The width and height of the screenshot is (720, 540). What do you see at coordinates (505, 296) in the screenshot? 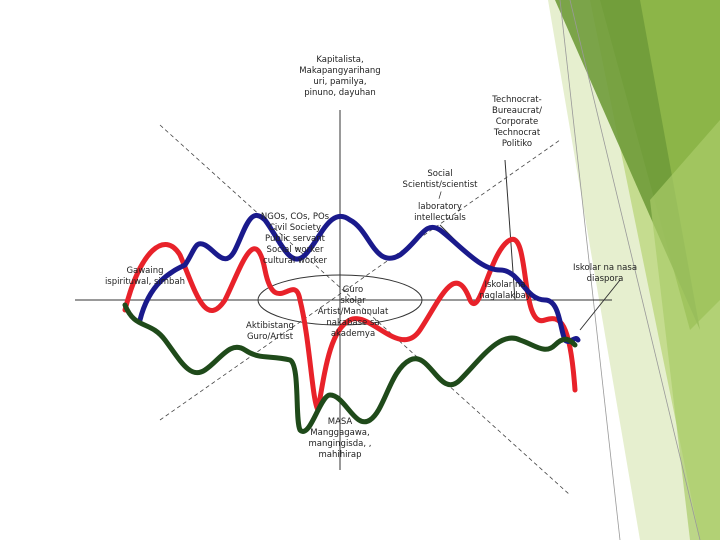
I see `label-line: naglalakbay` at bounding box center [505, 296].